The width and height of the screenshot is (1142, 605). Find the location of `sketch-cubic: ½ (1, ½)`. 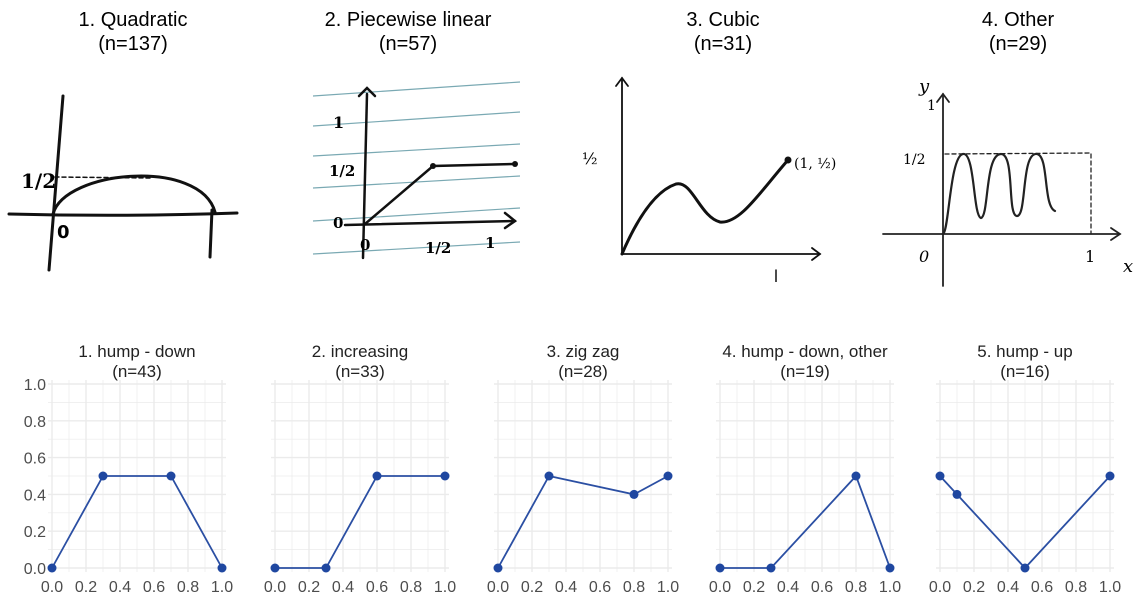

sketch-cubic: ½ (1, ½) is located at coordinates (709, 179).